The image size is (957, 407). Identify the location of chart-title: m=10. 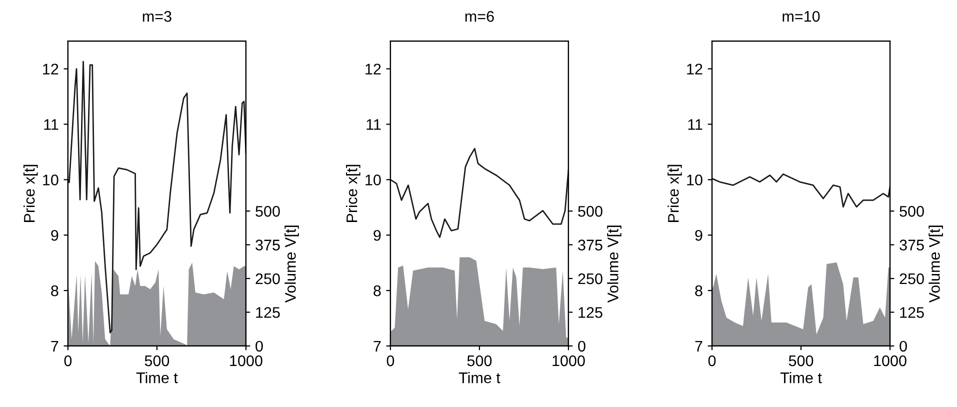
(801, 16).